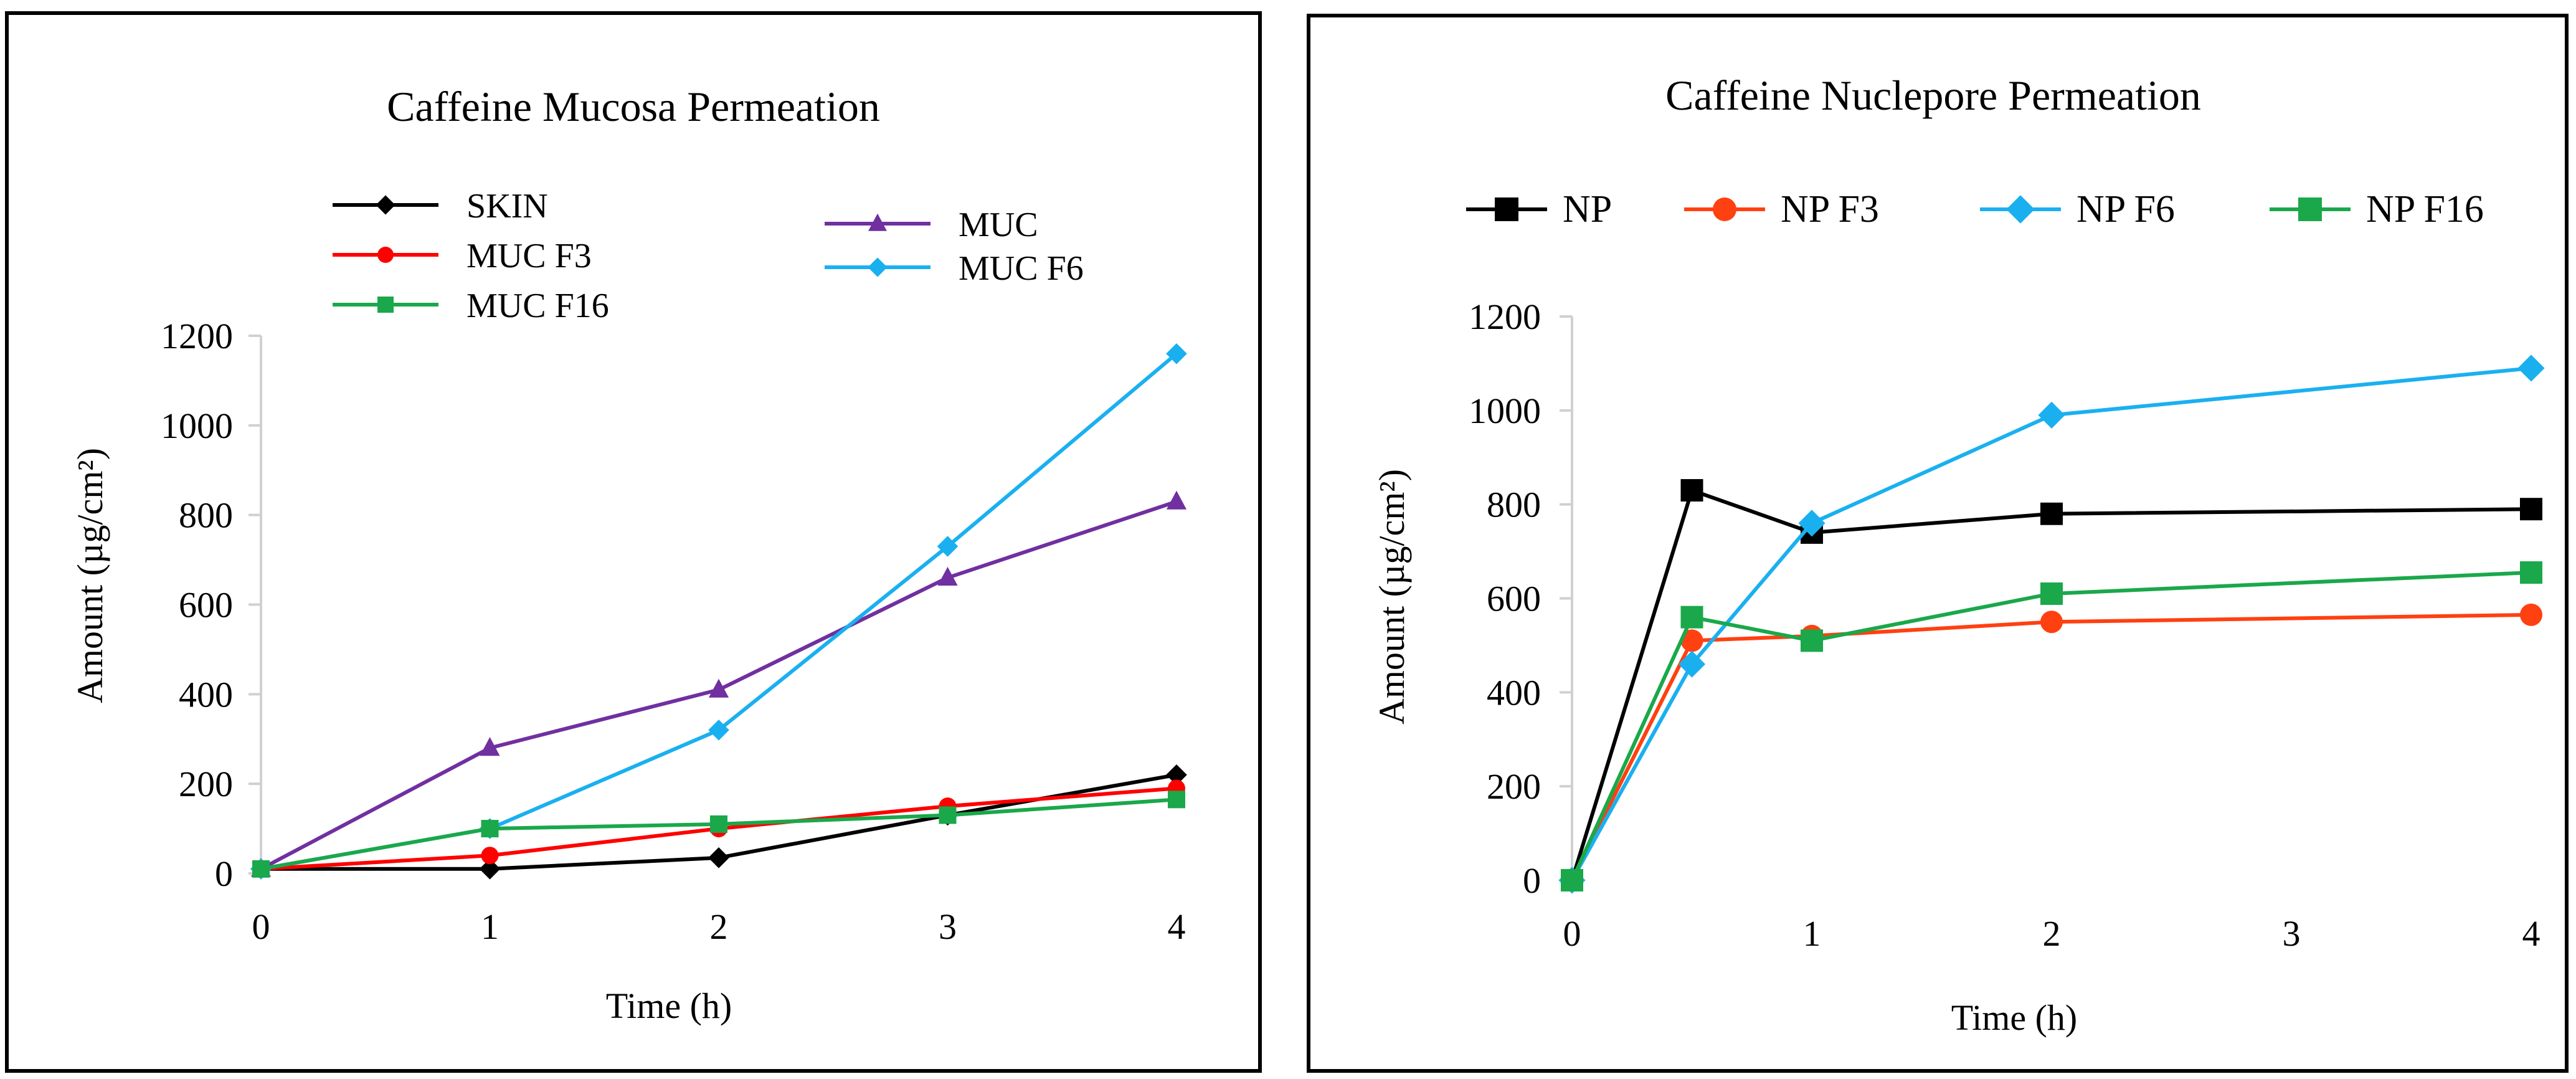 This screenshot has width=2576, height=1079. I want to click on legend-item-np-f3: NP F3, so click(1781, 209).